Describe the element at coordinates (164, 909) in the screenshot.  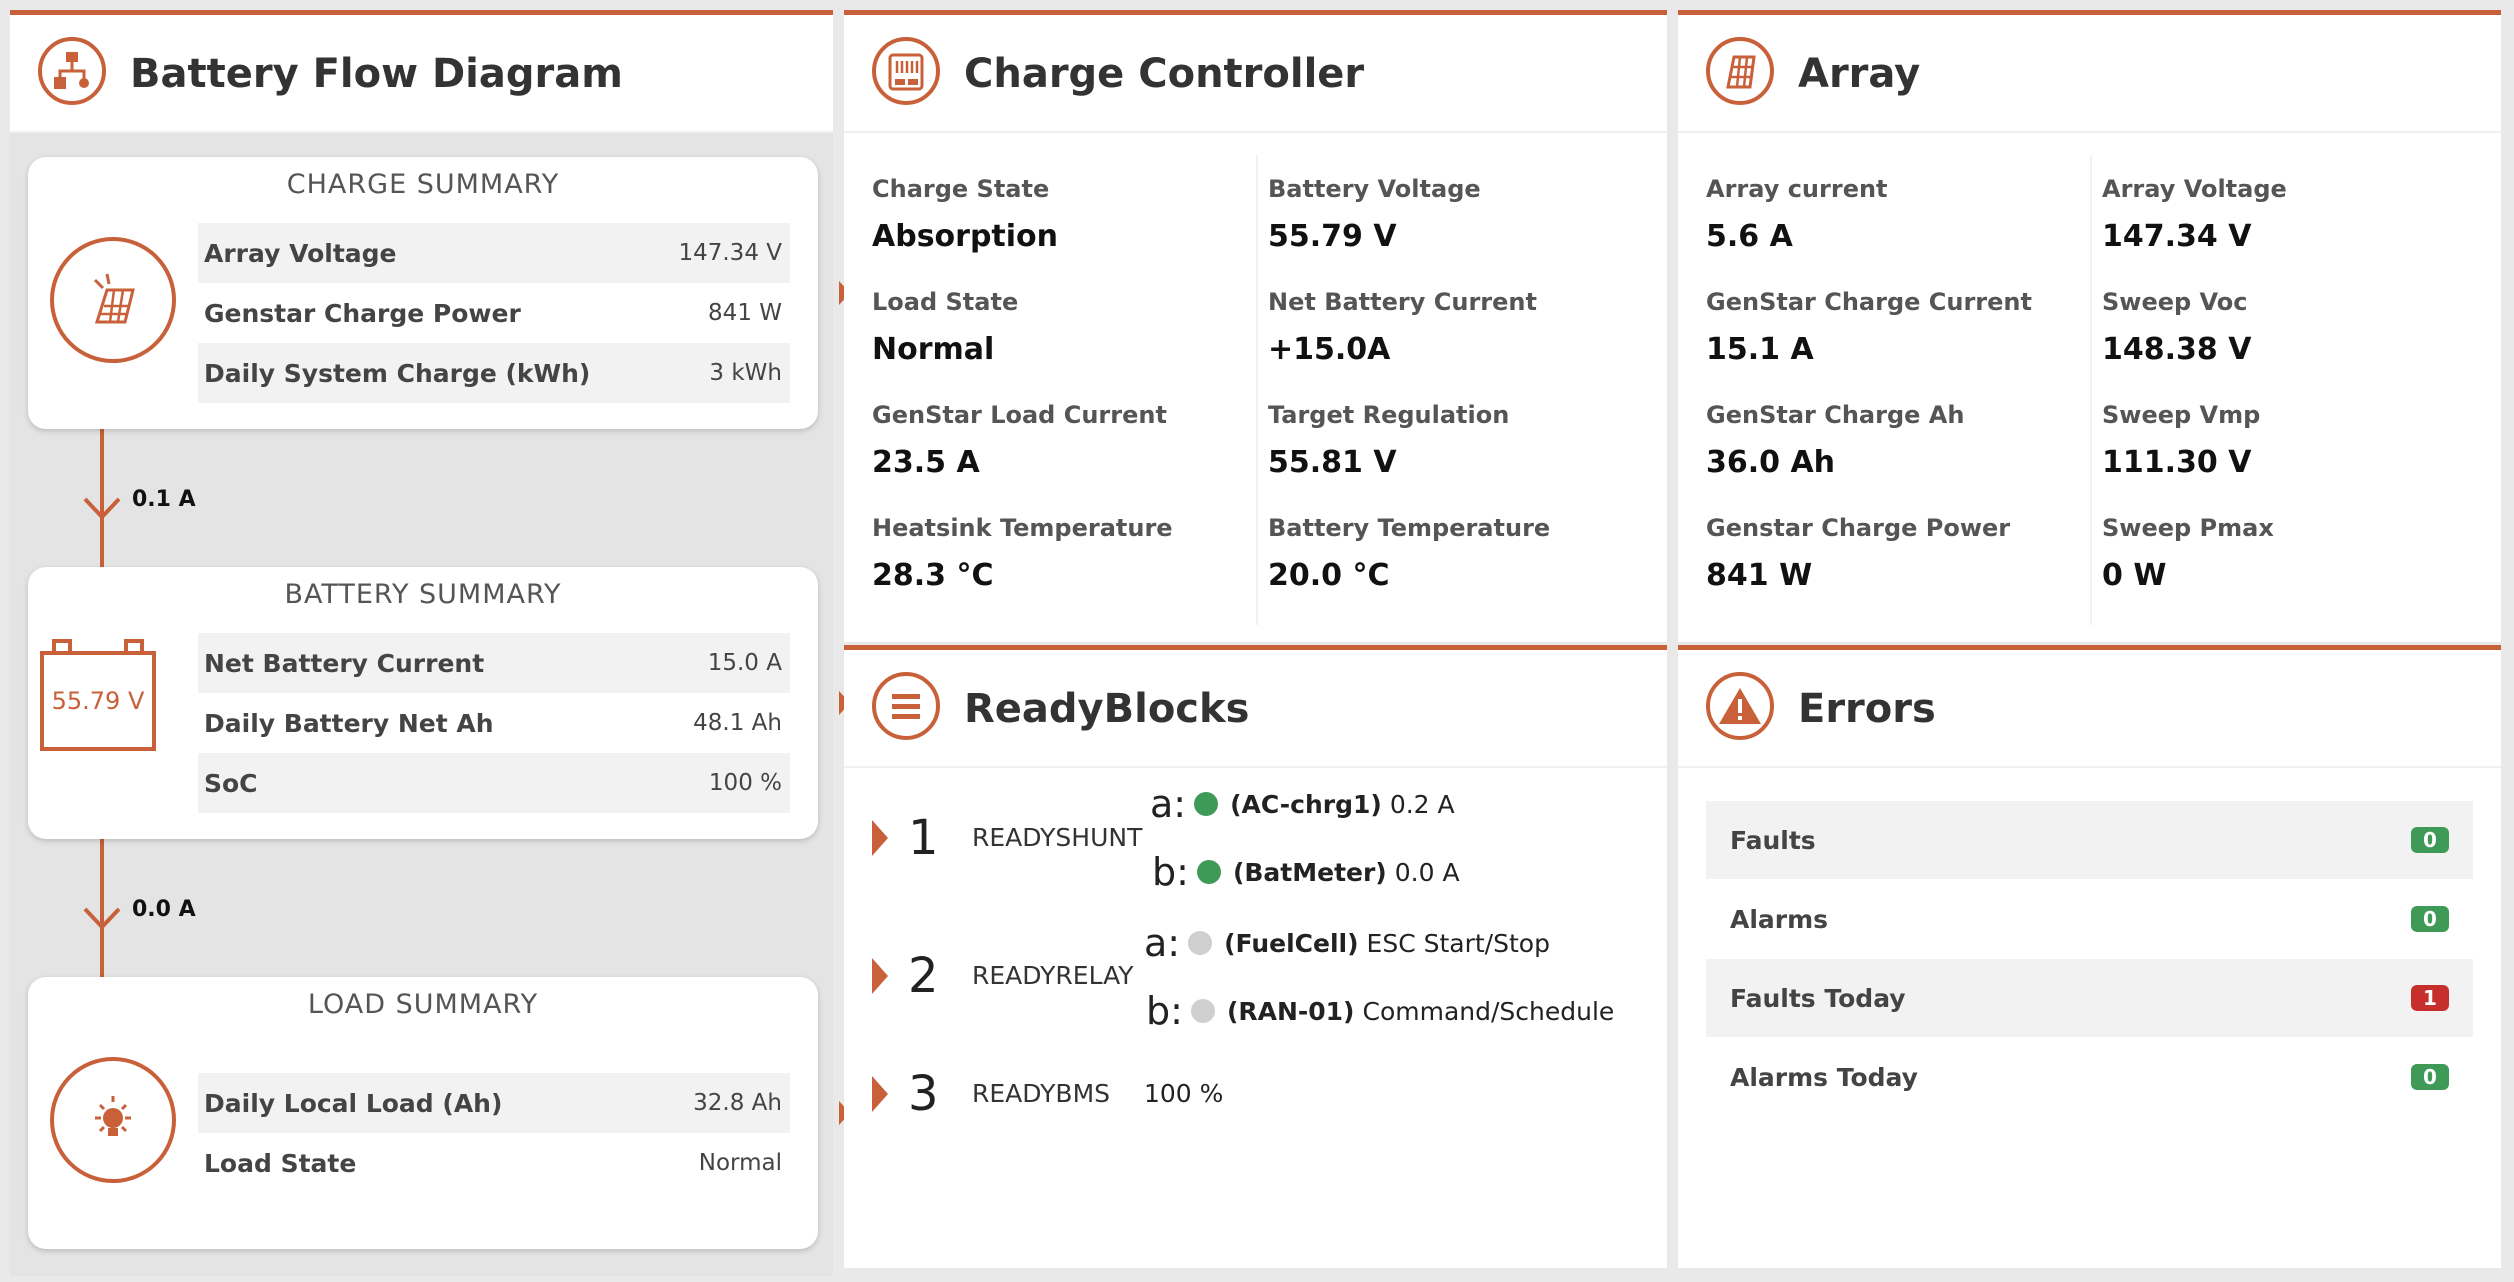
I see `flow-current-label: 0.0 A` at that location.